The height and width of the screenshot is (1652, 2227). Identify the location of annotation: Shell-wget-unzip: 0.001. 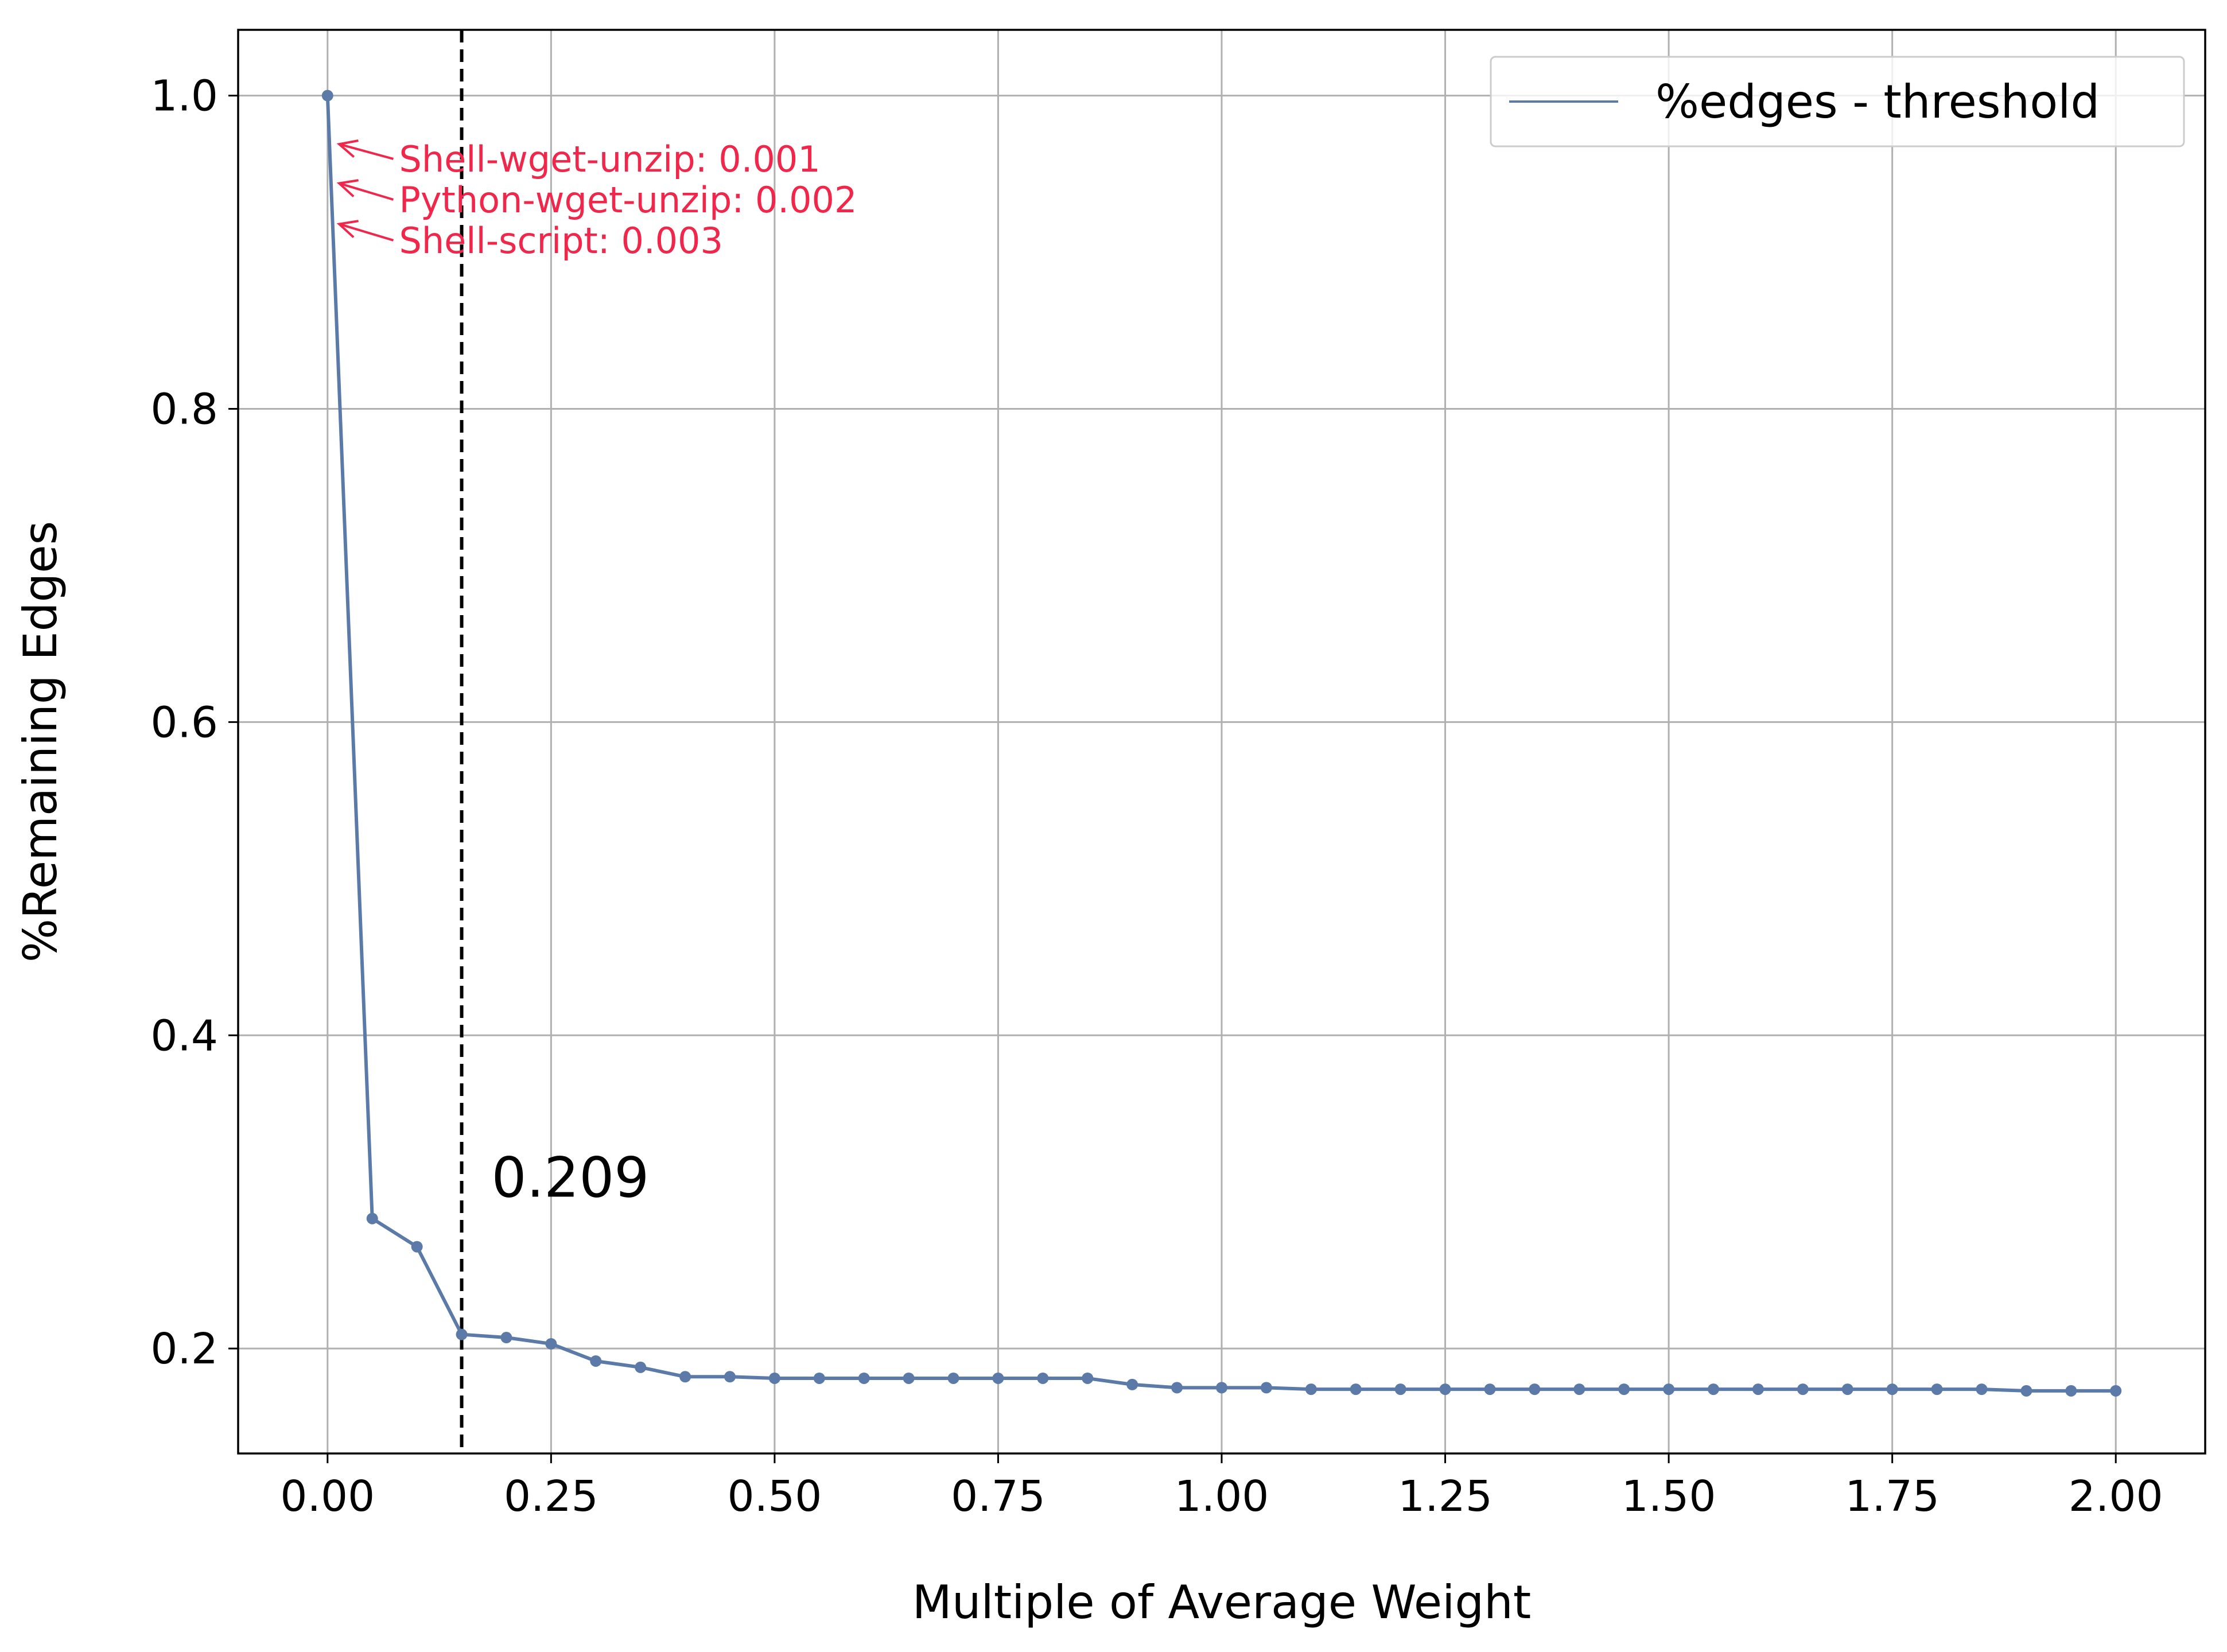
(579, 159).